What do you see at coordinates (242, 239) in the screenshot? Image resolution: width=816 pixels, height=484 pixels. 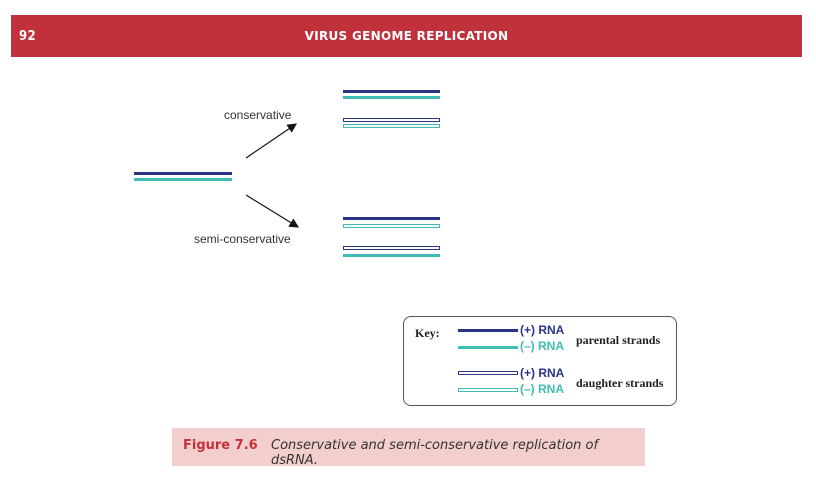 I see `semi-conservative-label: semi-conservative` at bounding box center [242, 239].